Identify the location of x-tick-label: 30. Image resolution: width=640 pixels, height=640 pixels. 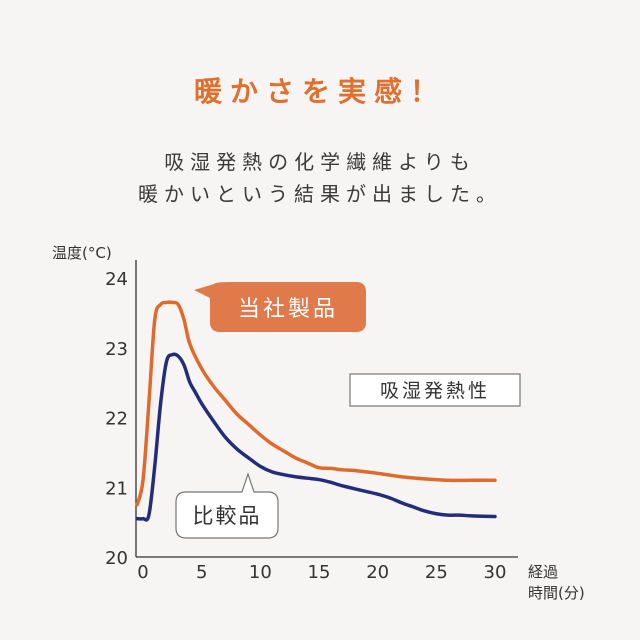
(495, 572).